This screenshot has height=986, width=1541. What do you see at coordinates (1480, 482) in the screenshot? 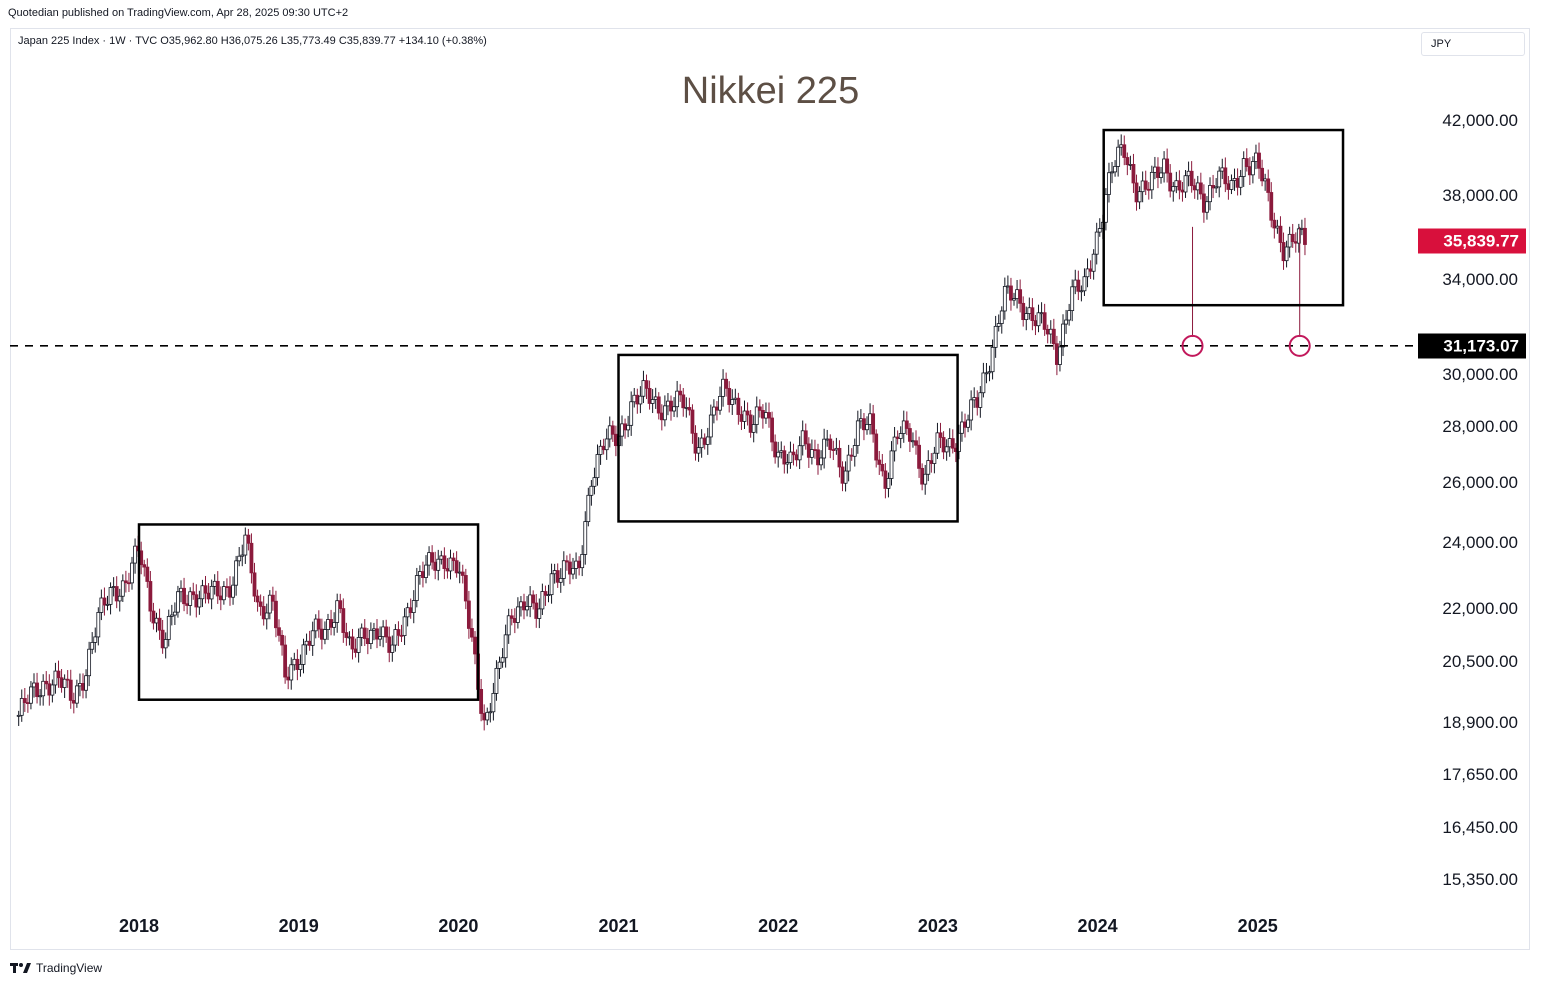
I see `y-tick-label: 26,000.00` at bounding box center [1480, 482].